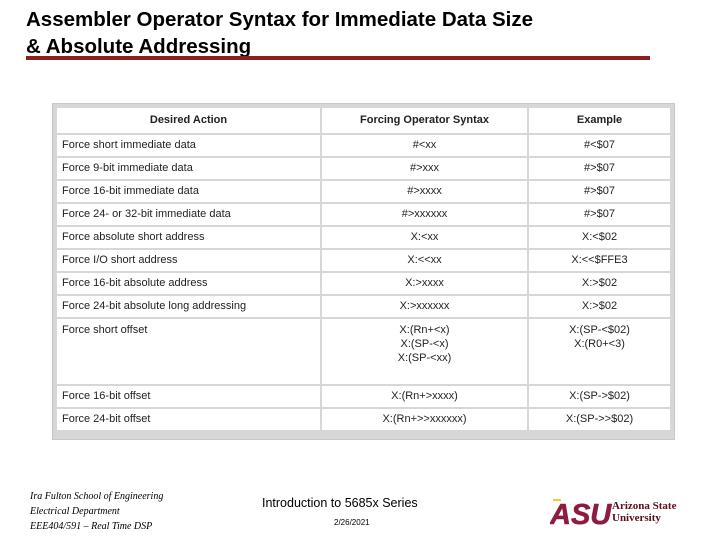 Image resolution: width=720 pixels, height=540 pixels. I want to click on action-cell: Force short immediate data, so click(188, 145).